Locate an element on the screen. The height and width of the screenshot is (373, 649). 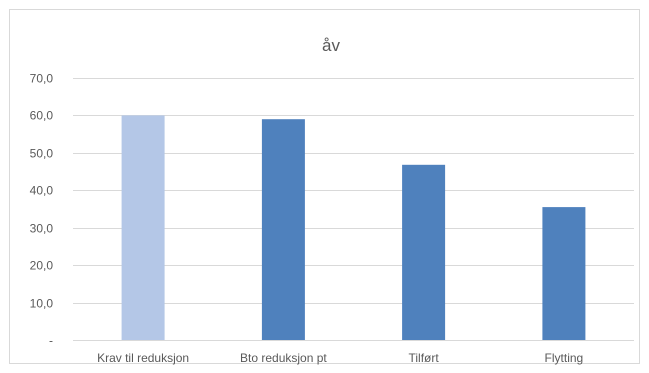
y-tick-label: - is located at coordinates (51, 341).